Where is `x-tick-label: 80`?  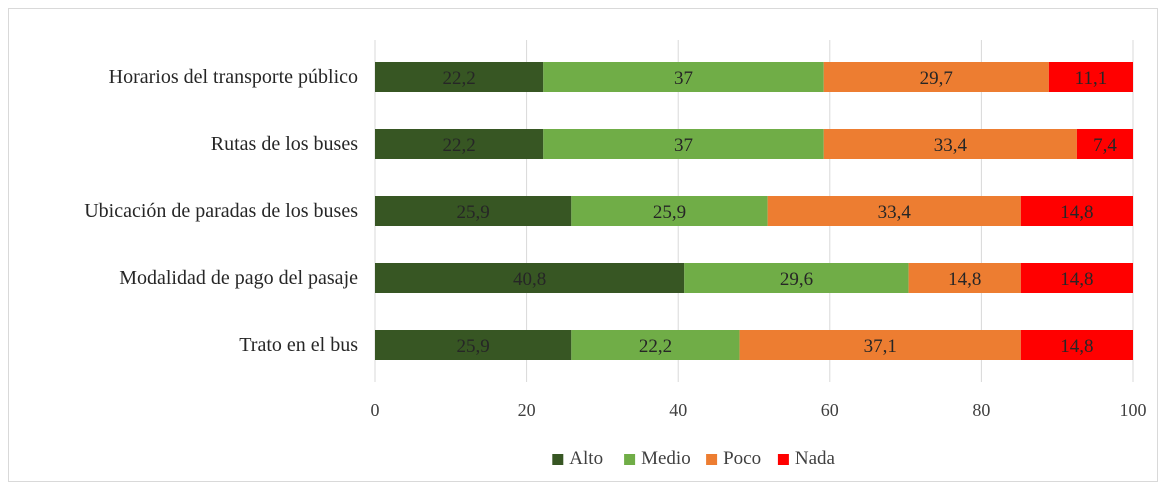 x-tick-label: 80 is located at coordinates (981, 410).